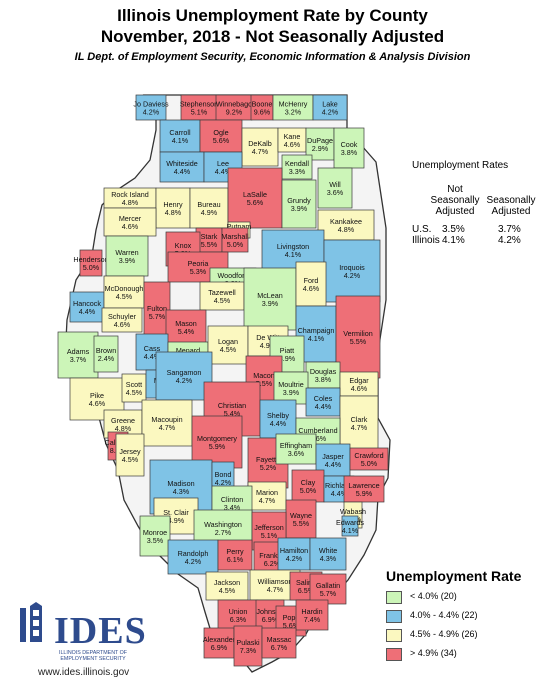 The width and height of the screenshot is (545, 687). What do you see at coordinates (232, 507) in the screenshot?
I see `county-rate: 3.4%` at bounding box center [232, 507].